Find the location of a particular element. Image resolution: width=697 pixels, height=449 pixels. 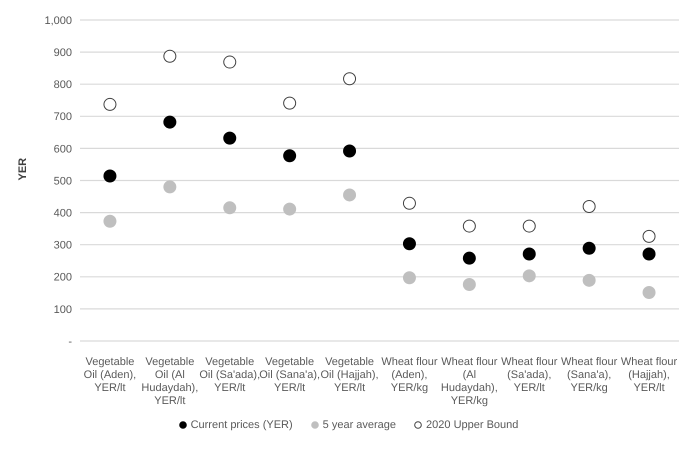

x-tick-label: Vegetable Oil (Hajjah), YER/lt is located at coordinates (349, 375).